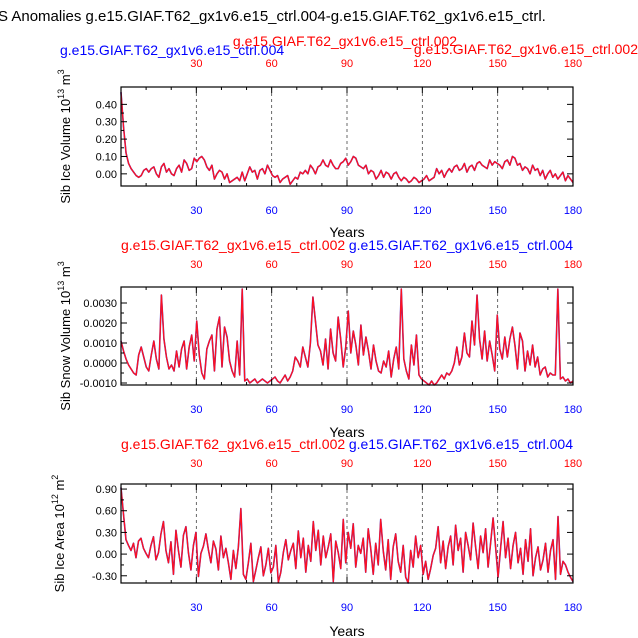 This screenshot has height=638, width=638. What do you see at coordinates (64, 136) in the screenshot?
I see `y-axis-label: Sib Ice Volume 1013 m3` at bounding box center [64, 136].